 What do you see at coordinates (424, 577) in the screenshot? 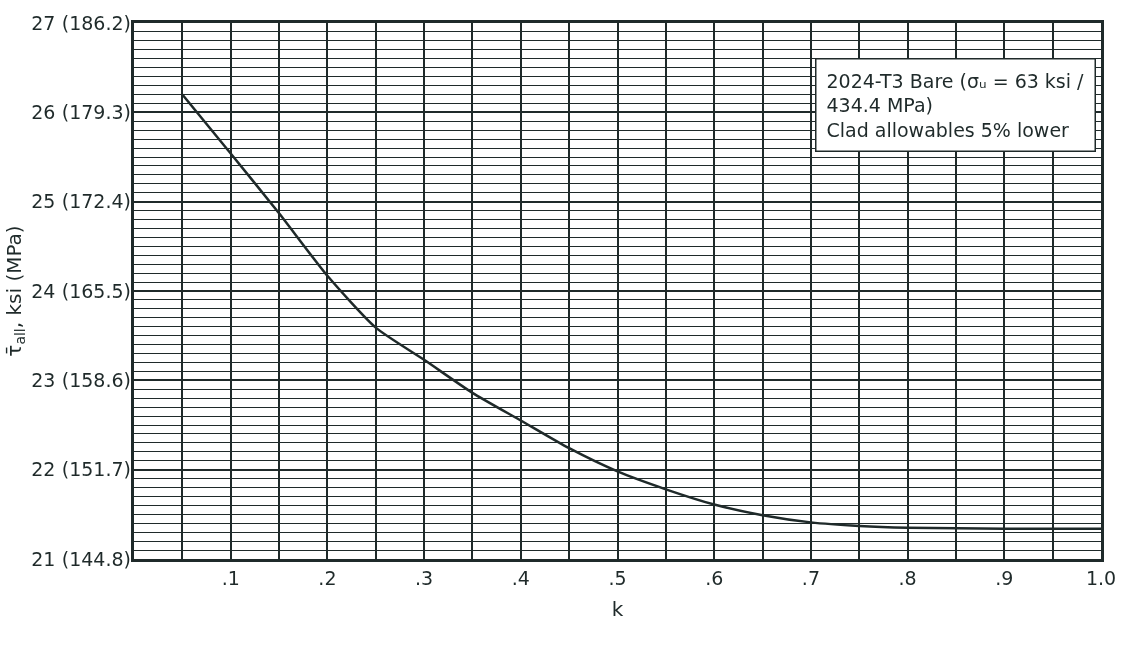
I see `x-tick-label: .3` at bounding box center [424, 577].